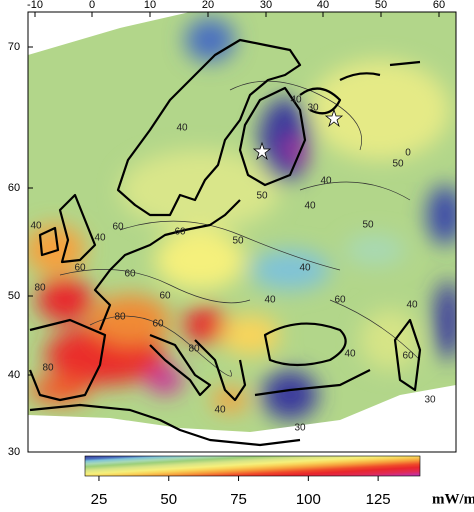 This screenshot has width=474, height=512. What do you see at coordinates (378, 499) in the screenshot?
I see `colorbar-tick-label: 125` at bounding box center [378, 499].